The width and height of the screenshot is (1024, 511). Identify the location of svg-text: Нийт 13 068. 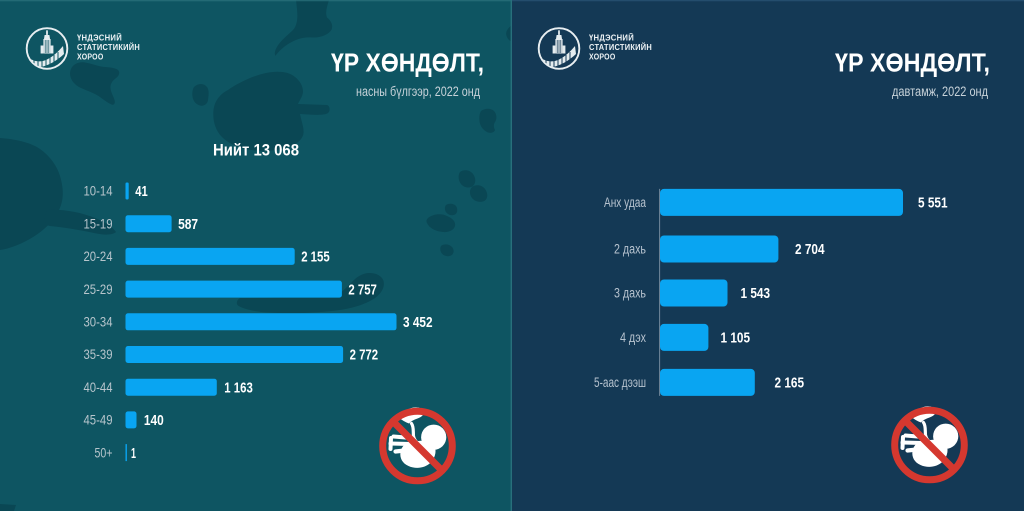
(256, 151).